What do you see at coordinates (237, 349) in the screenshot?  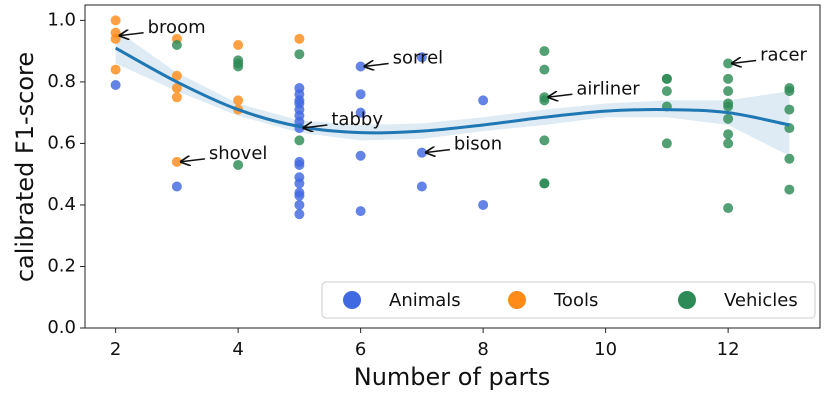 I see `x-tick-label: 4` at bounding box center [237, 349].